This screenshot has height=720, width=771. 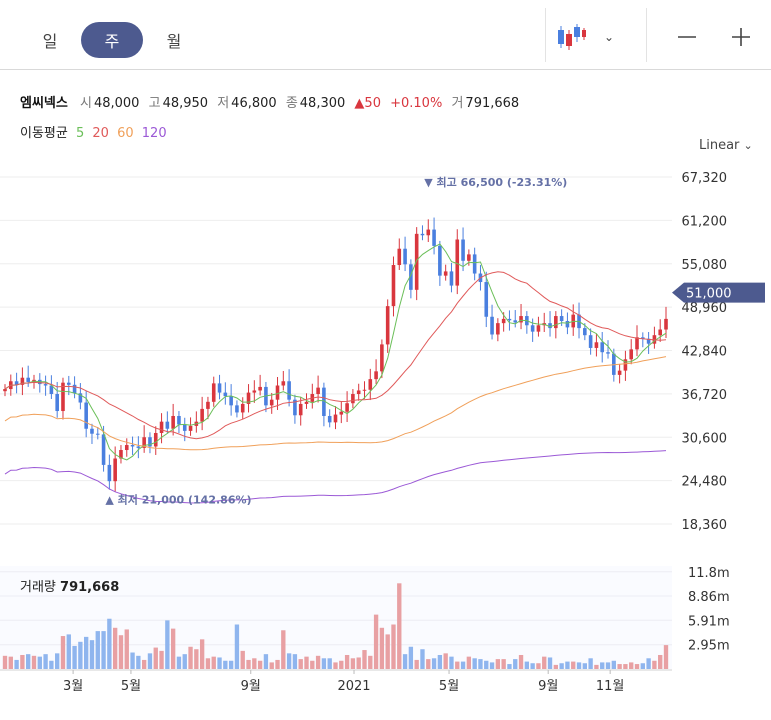 I want to click on candlestick-icon, so click(x=572, y=37).